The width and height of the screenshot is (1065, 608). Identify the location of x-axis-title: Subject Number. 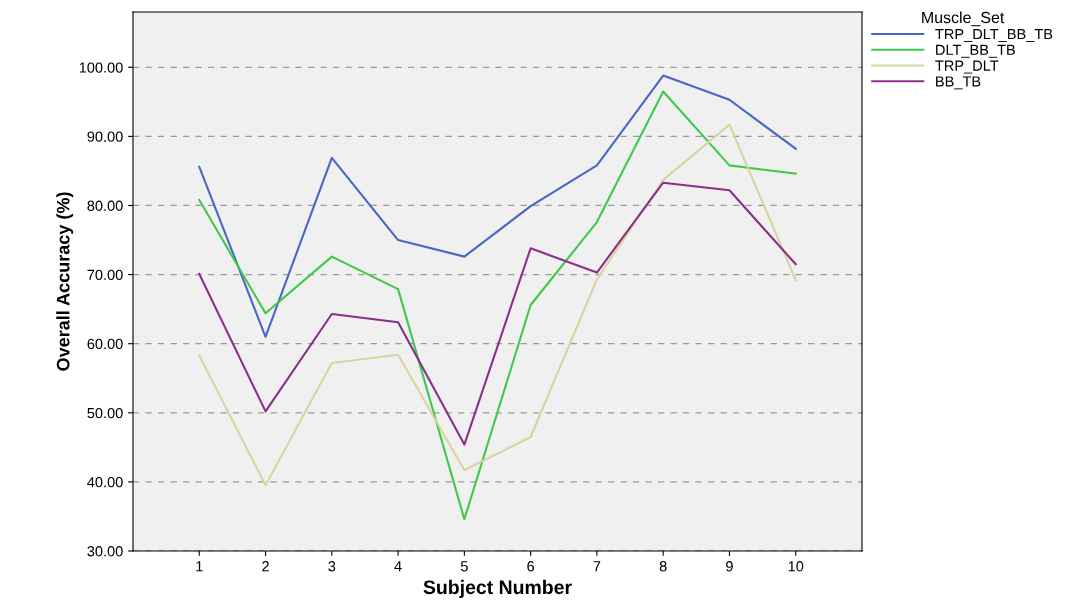
(497, 588).